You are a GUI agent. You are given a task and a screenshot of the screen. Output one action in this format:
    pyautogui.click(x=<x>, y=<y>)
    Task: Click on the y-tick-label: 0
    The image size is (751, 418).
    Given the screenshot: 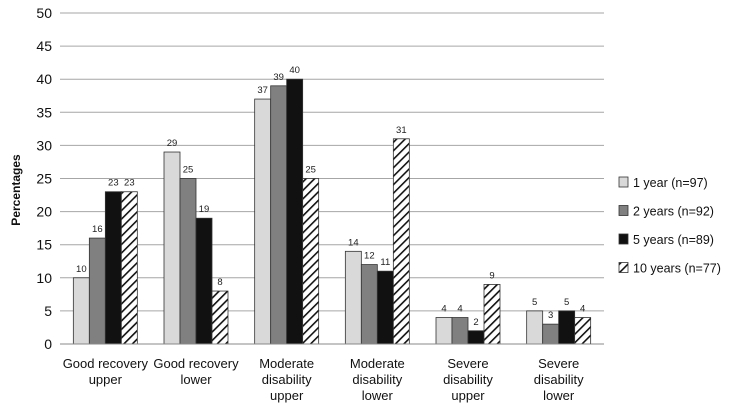 What is the action you would take?
    pyautogui.click(x=48, y=344)
    